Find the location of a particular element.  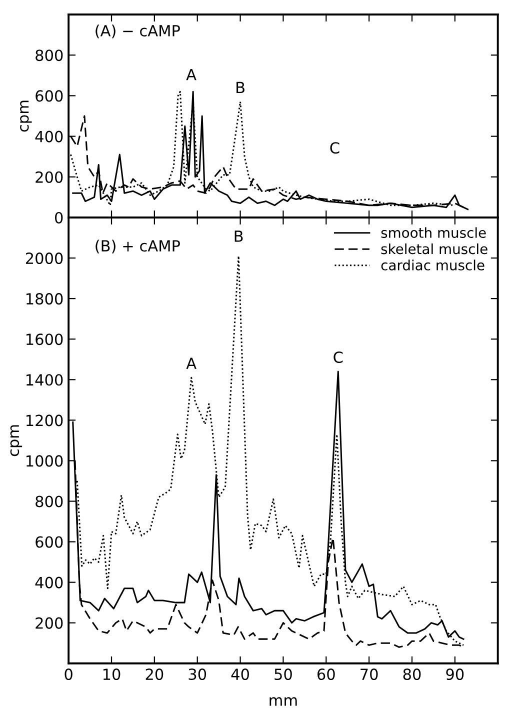

legend-label: skeletal muscle is located at coordinates (434, 248).